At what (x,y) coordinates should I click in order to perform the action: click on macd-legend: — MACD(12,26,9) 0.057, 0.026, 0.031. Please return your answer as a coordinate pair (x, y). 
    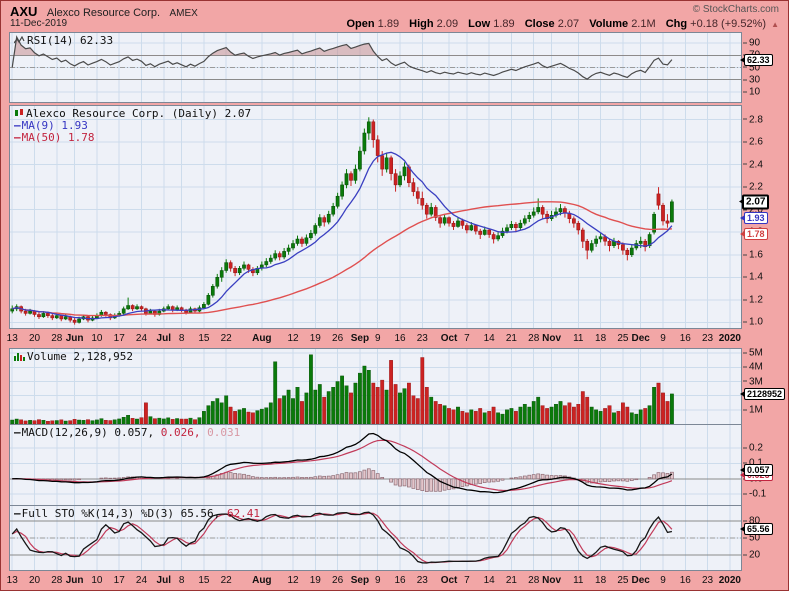
    Looking at the image, I should click on (127, 432).